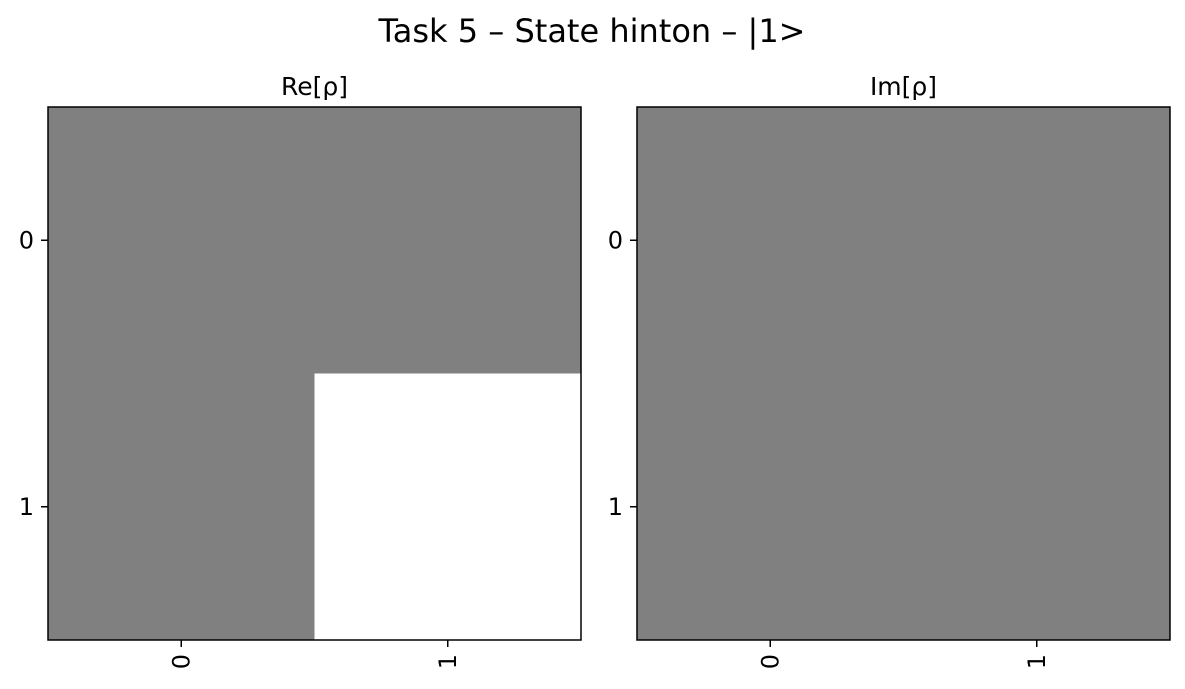 This screenshot has height=689, width=1185. What do you see at coordinates (448, 661) in the screenshot?
I see `real-x-tick-label-1: 1` at bounding box center [448, 661].